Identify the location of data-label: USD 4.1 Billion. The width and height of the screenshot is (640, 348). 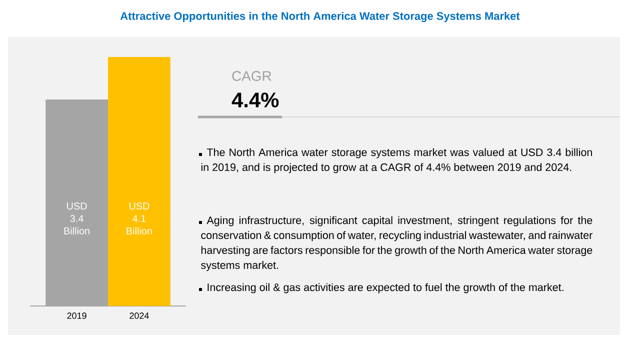
(139, 218).